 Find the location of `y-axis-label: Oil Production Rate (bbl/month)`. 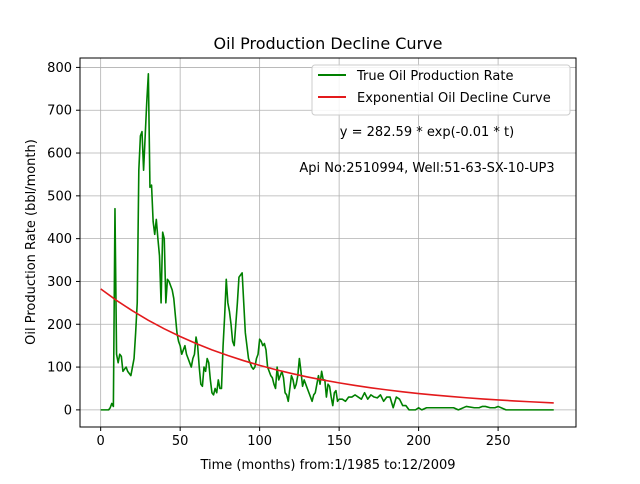

y-axis-label: Oil Production Rate (bbl/month) is located at coordinates (31, 242).